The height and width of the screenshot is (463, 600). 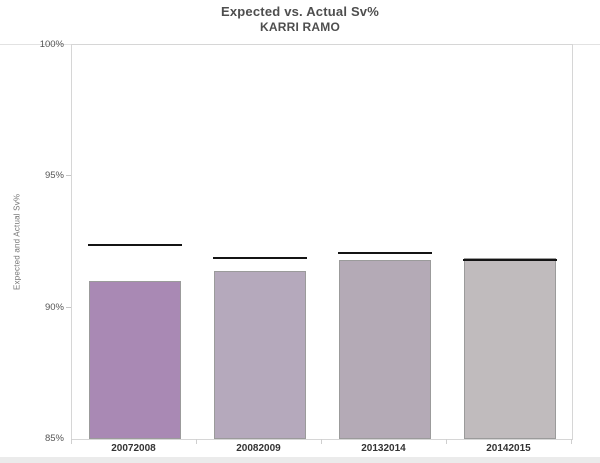 What do you see at coordinates (54, 176) in the screenshot?
I see `y-axis-tick-label: 95%` at bounding box center [54, 176].